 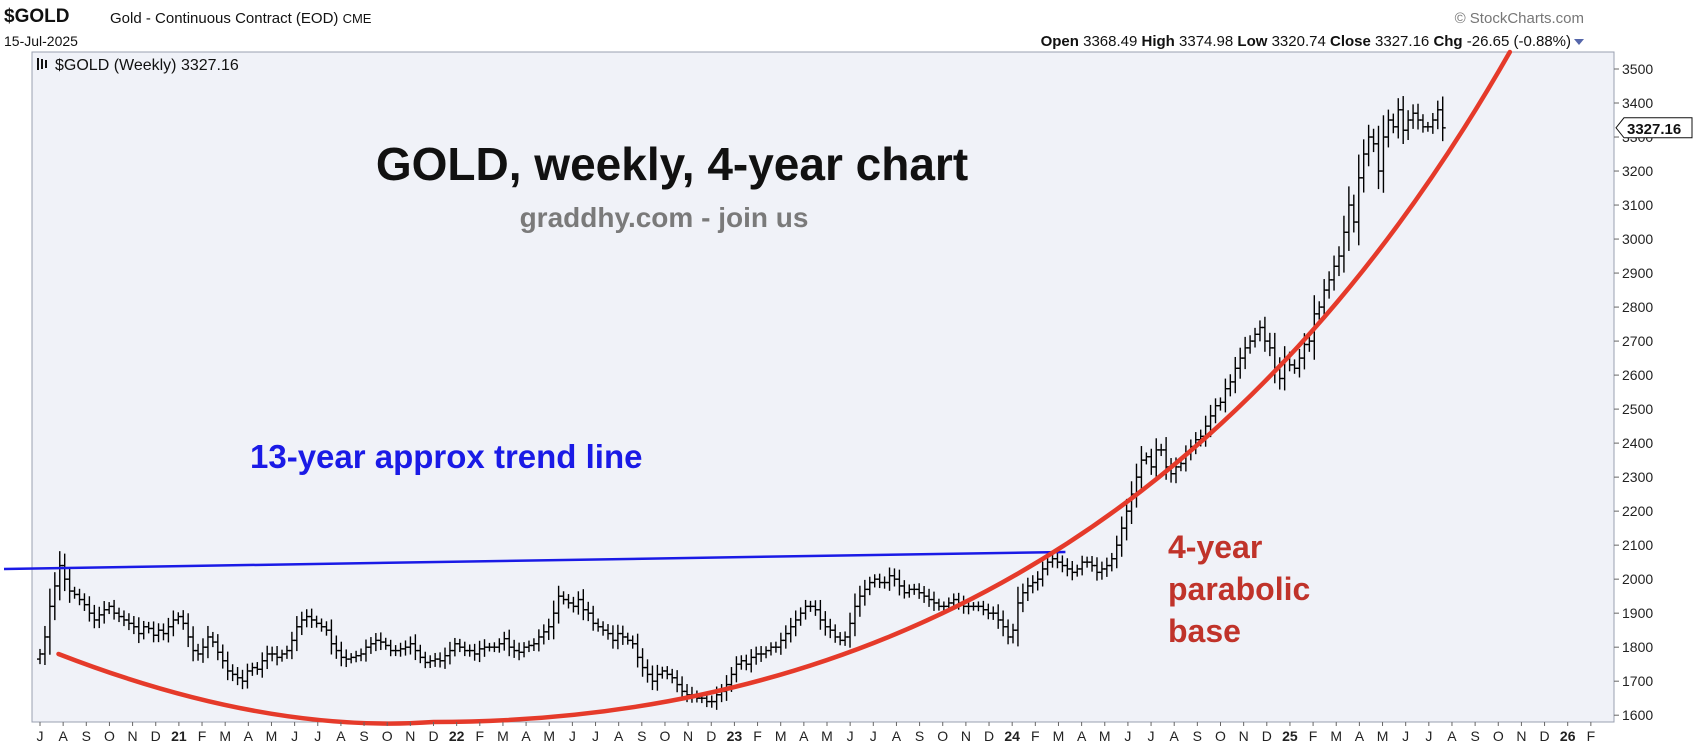 I want to click on y-tick-label: 1900, so click(x=1637, y=613).